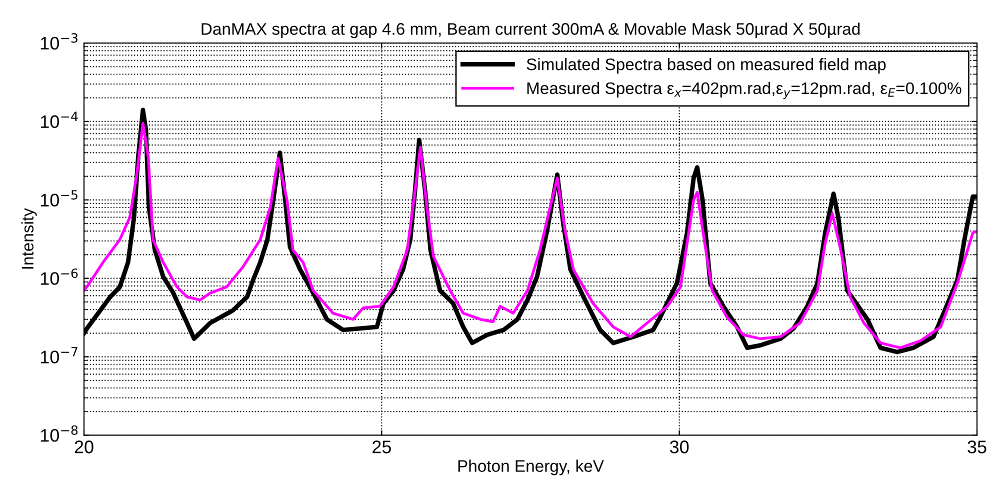  Describe the element at coordinates (679, 447) in the screenshot. I see `x-tick-label: 30` at that location.